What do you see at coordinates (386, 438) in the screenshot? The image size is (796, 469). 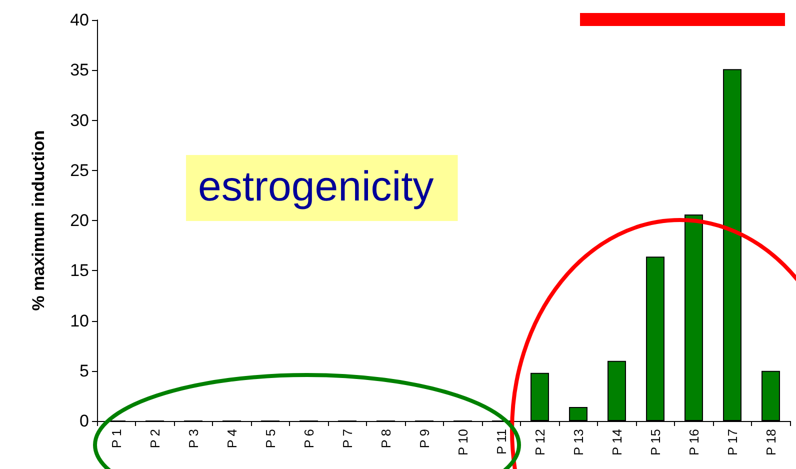 I see `x-tick-label: P 8` at bounding box center [386, 438].